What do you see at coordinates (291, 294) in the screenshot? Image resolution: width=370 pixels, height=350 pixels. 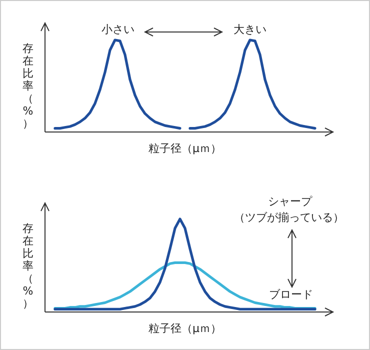 I see `annotation: ブロード` at bounding box center [291, 294].